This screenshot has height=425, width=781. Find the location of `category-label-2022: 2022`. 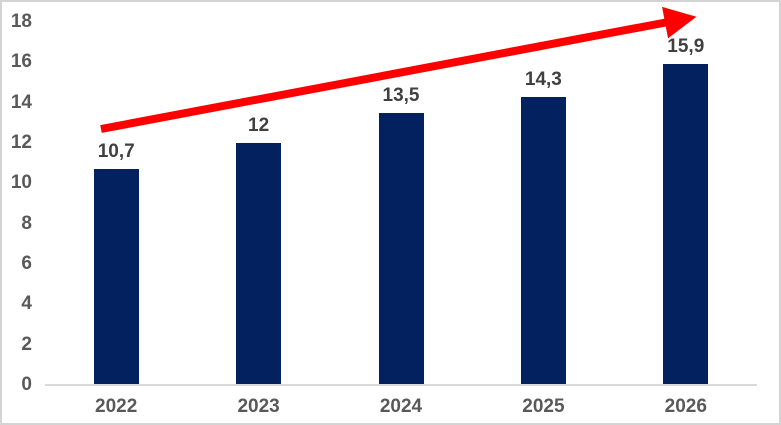

category-label-2022: 2022 is located at coordinates (116, 406).